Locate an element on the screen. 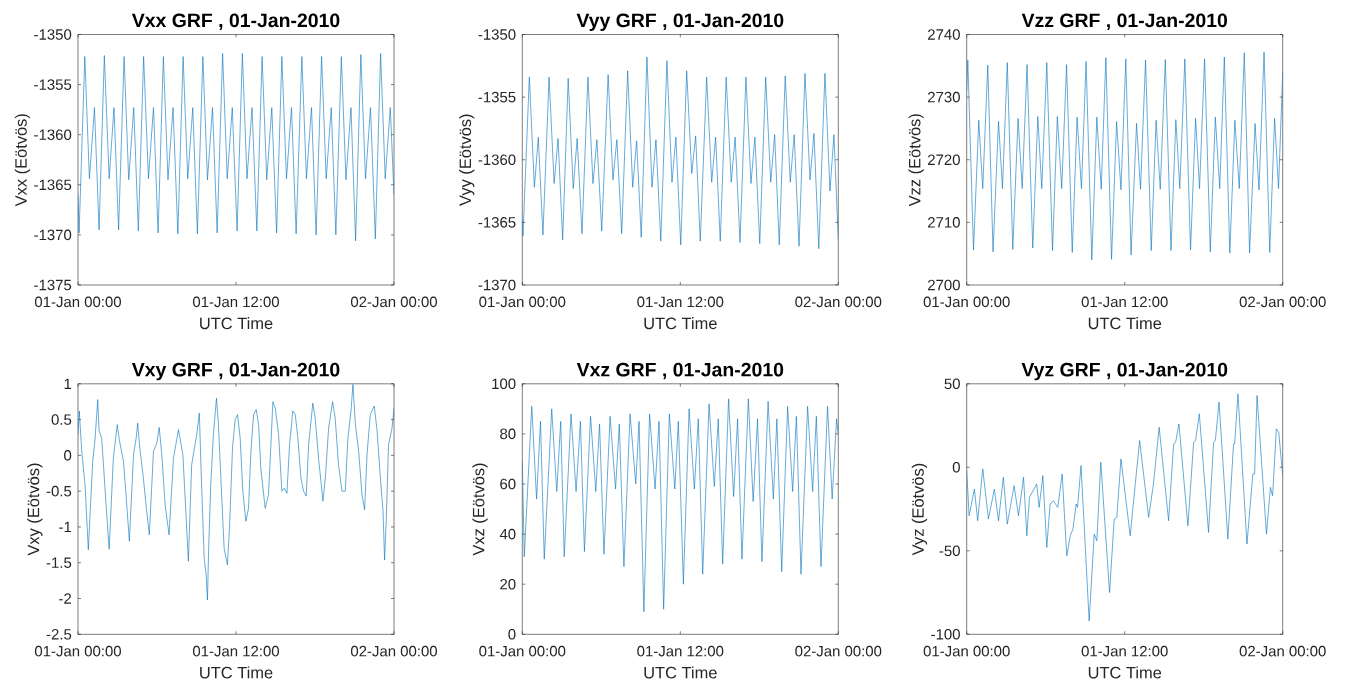 This screenshot has width=1345, height=684. y-tick-label: 1 is located at coordinates (68, 383).